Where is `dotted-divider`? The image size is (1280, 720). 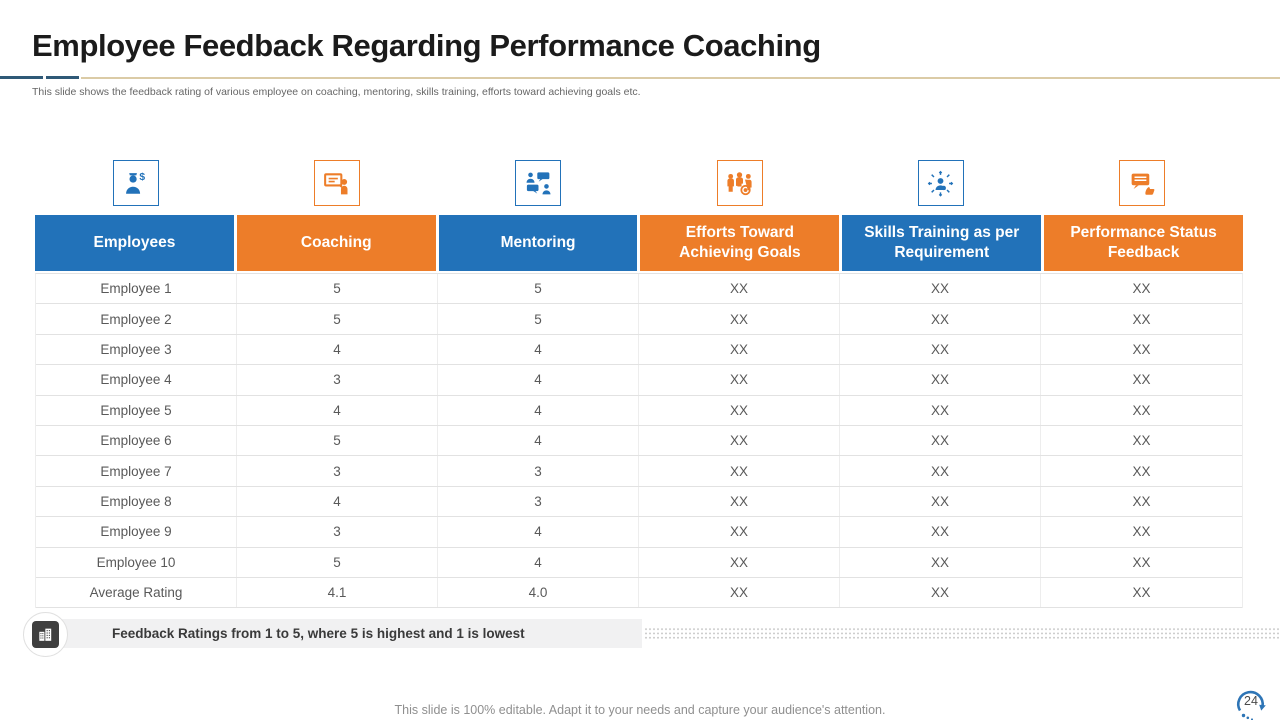 dotted-divider is located at coordinates (962, 633).